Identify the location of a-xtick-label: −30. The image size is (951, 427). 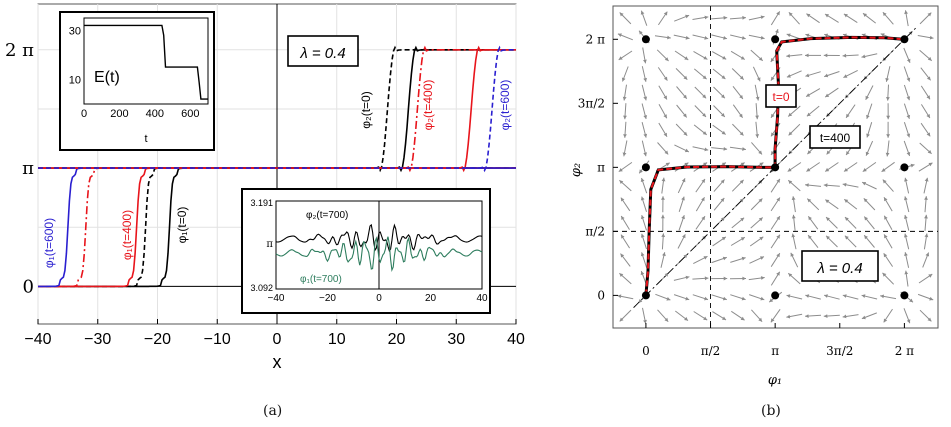
(97, 339).